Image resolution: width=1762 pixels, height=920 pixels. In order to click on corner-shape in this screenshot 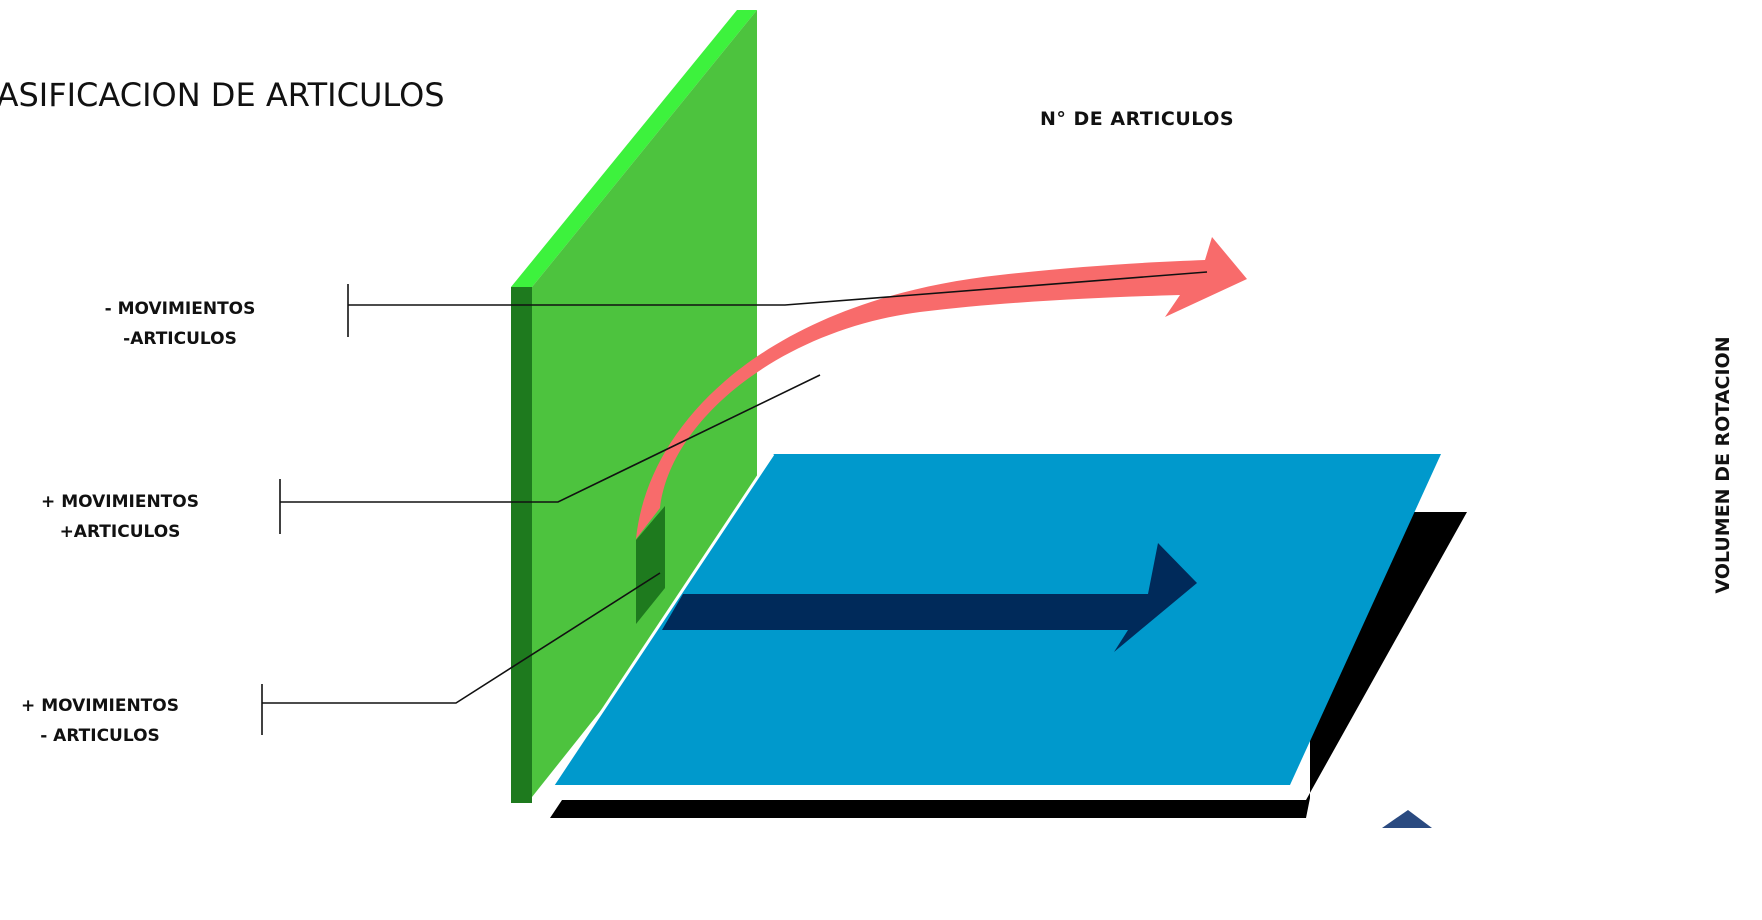, I will do `click(1407, 819)`.